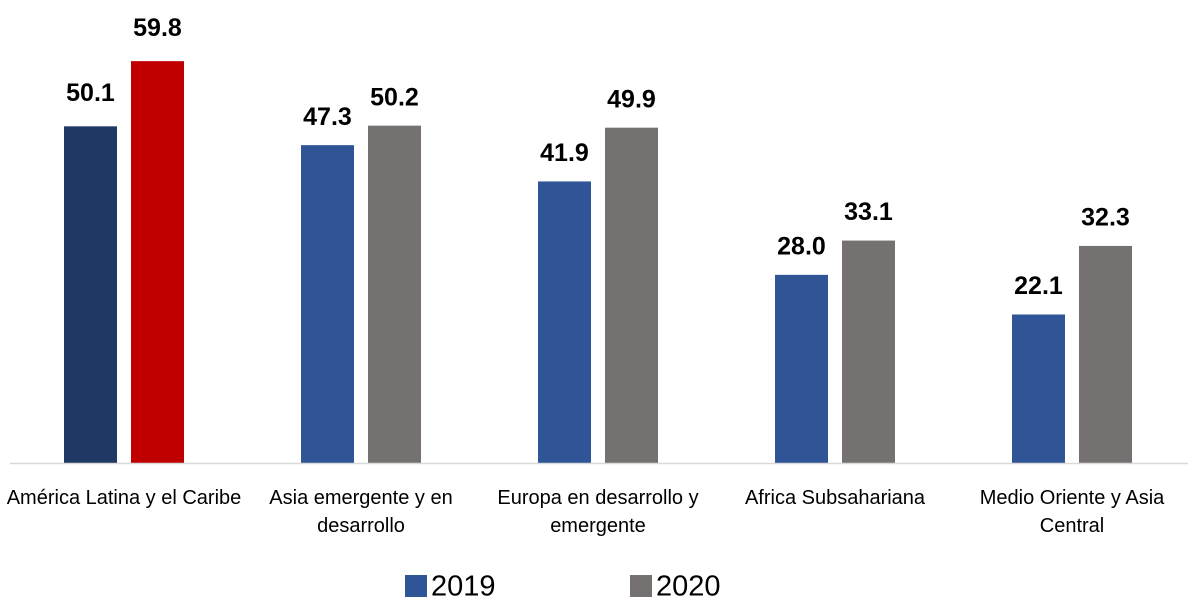  What do you see at coordinates (688, 587) in the screenshot?
I see `legend-label: 2020` at bounding box center [688, 587].